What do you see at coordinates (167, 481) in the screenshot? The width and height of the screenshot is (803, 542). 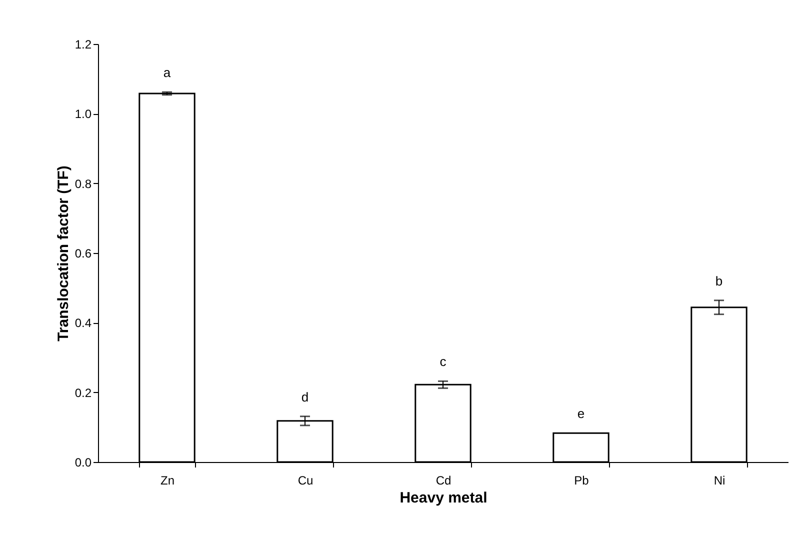 I see `x-tick-label: Zn` at bounding box center [167, 481].